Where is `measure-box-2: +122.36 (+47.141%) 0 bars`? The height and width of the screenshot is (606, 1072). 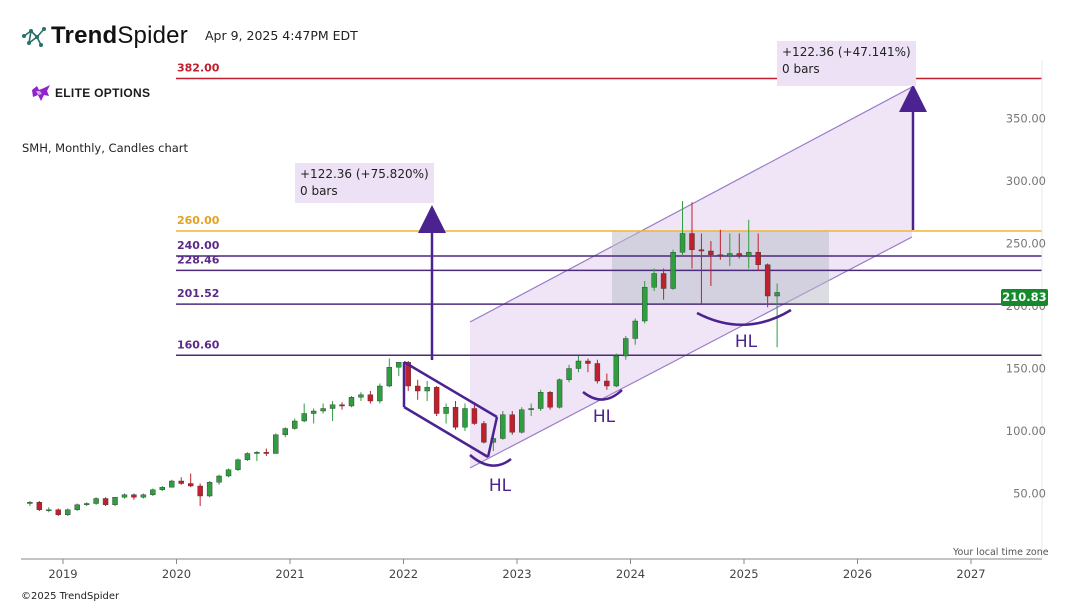 measure-box-2: +122.36 (+47.141%) 0 bars is located at coordinates (846, 63).